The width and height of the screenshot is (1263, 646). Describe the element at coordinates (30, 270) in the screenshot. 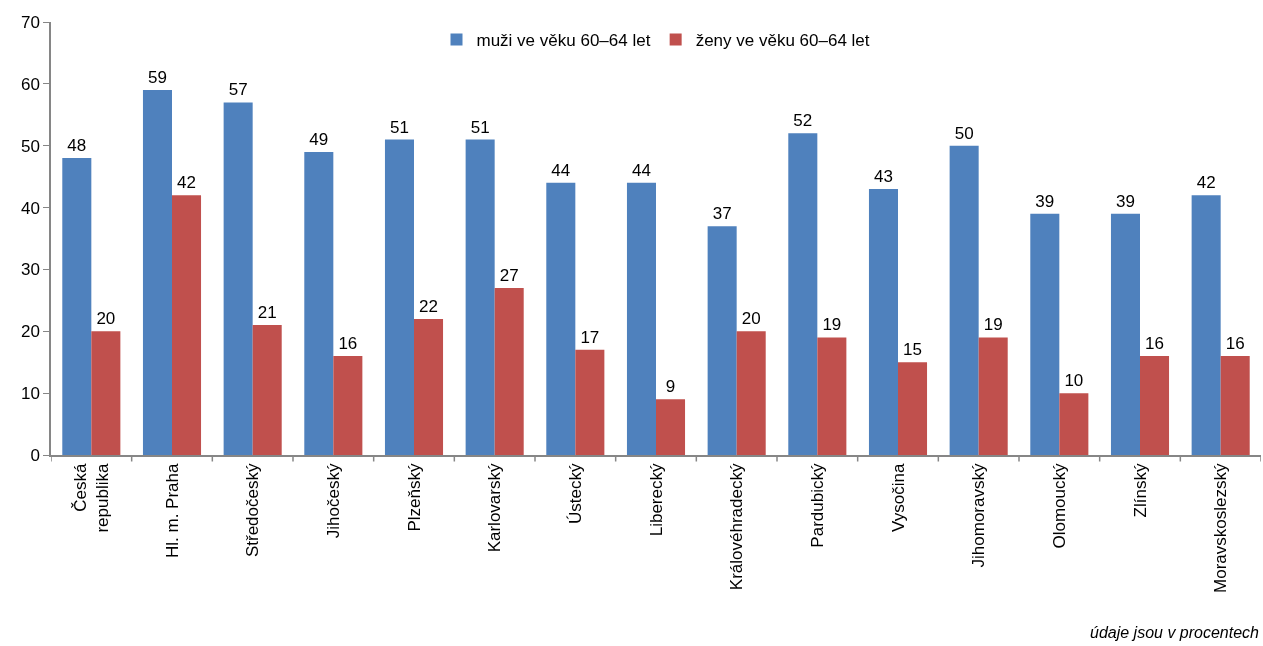

I see `y-tick-label: 30` at that location.